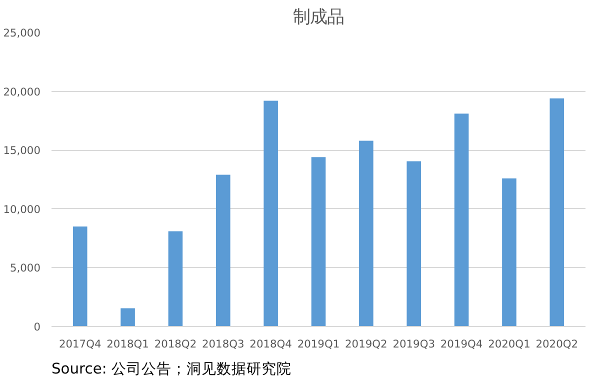 This screenshot has height=382, width=600. I want to click on source-note: Source: 公司公告；洞见数据研究院, so click(172, 369).